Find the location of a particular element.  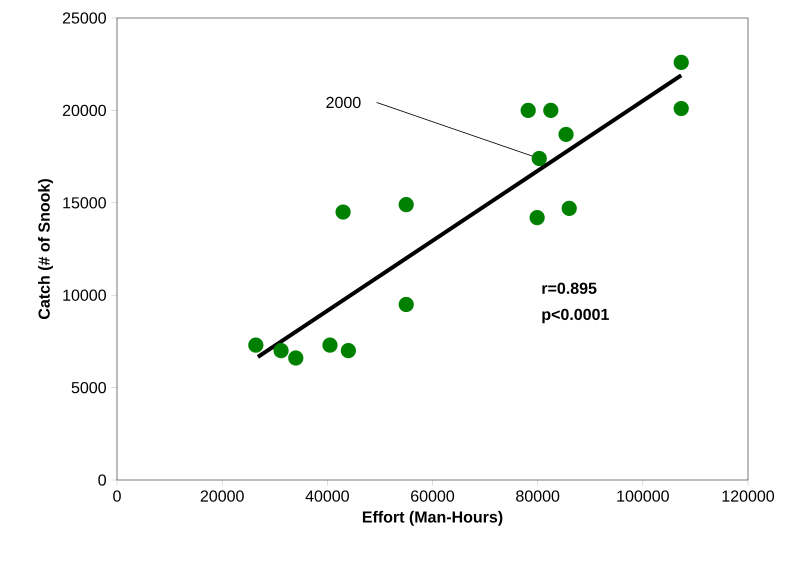

x-tick-label: 120000 is located at coordinates (748, 496).